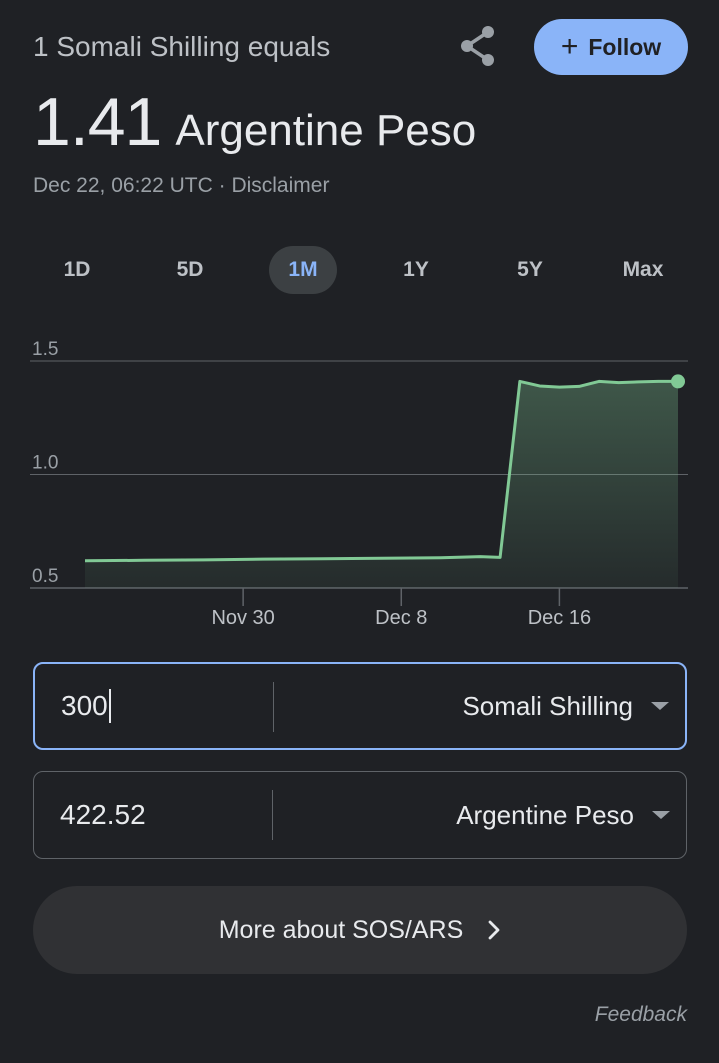 The height and width of the screenshot is (1063, 719). I want to click on x-tick-label: Nov 30, so click(242, 618).